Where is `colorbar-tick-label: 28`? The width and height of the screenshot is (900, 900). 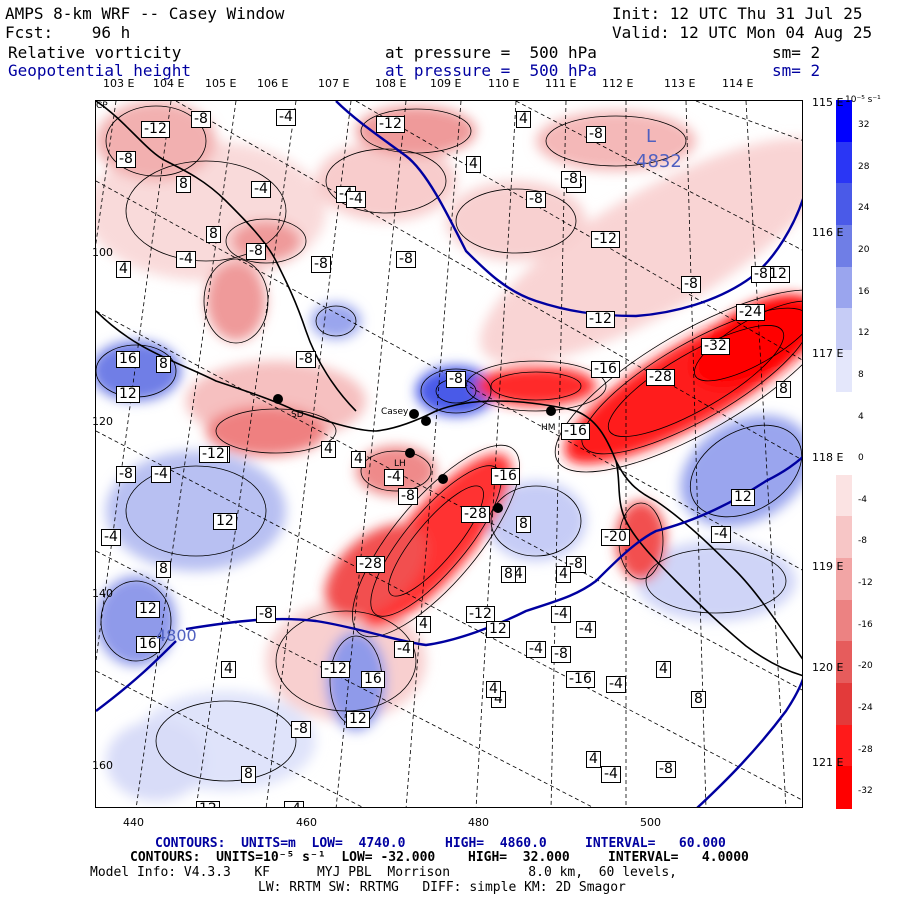
colorbar-tick-label: 28 is located at coordinates (864, 166).